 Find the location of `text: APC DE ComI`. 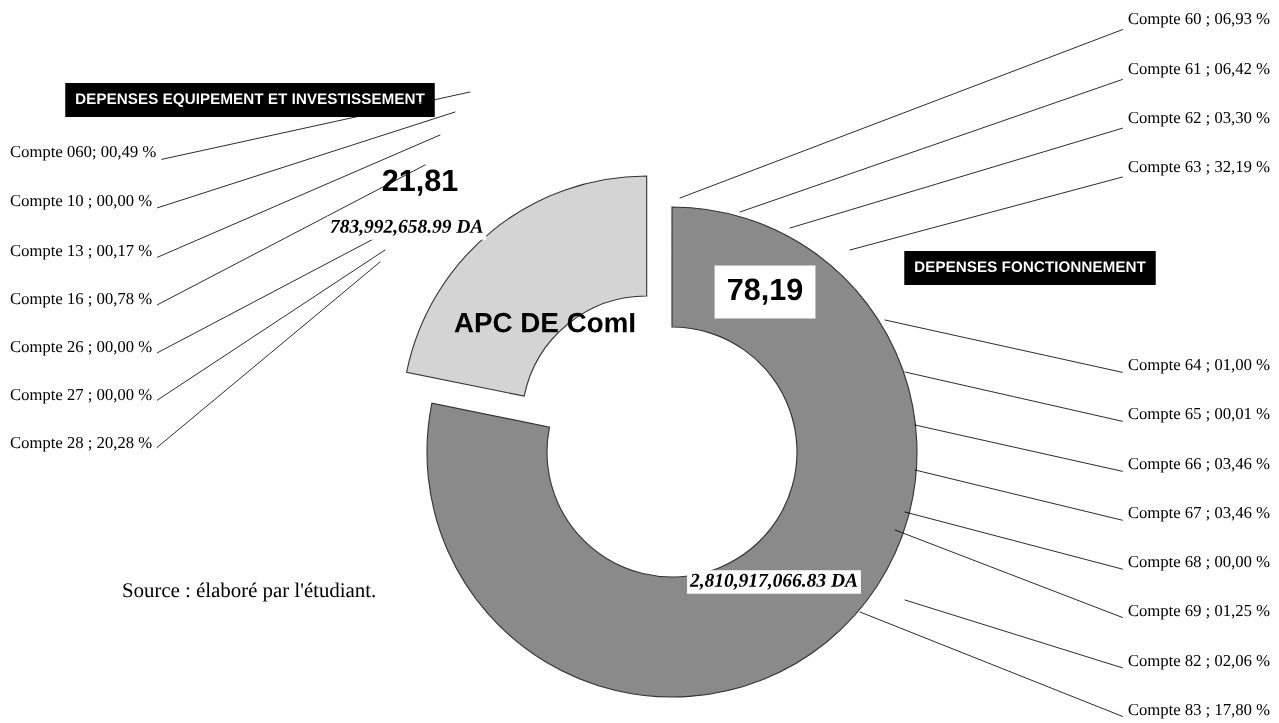

text: APC DE ComI is located at coordinates (544, 322).